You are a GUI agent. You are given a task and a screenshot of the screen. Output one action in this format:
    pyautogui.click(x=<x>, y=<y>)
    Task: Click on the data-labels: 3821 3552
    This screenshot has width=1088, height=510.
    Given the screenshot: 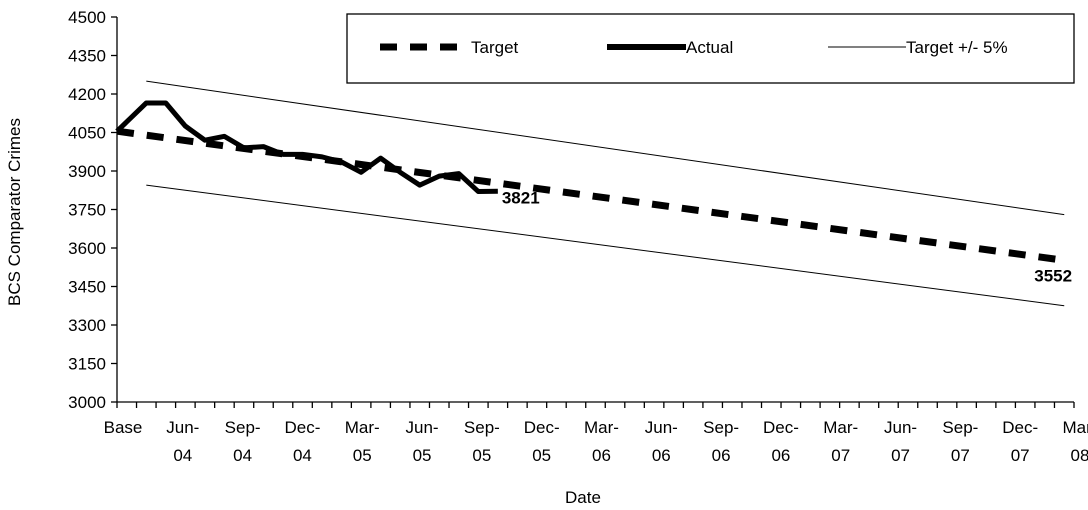 What is the action you would take?
    pyautogui.click(x=787, y=236)
    